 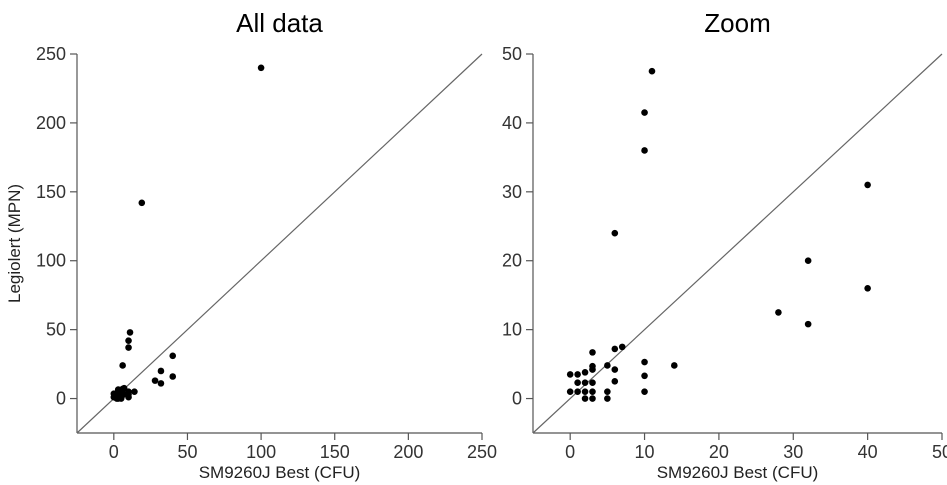 What do you see at coordinates (512, 330) in the screenshot?
I see `y-tick-label: 10` at bounding box center [512, 330].